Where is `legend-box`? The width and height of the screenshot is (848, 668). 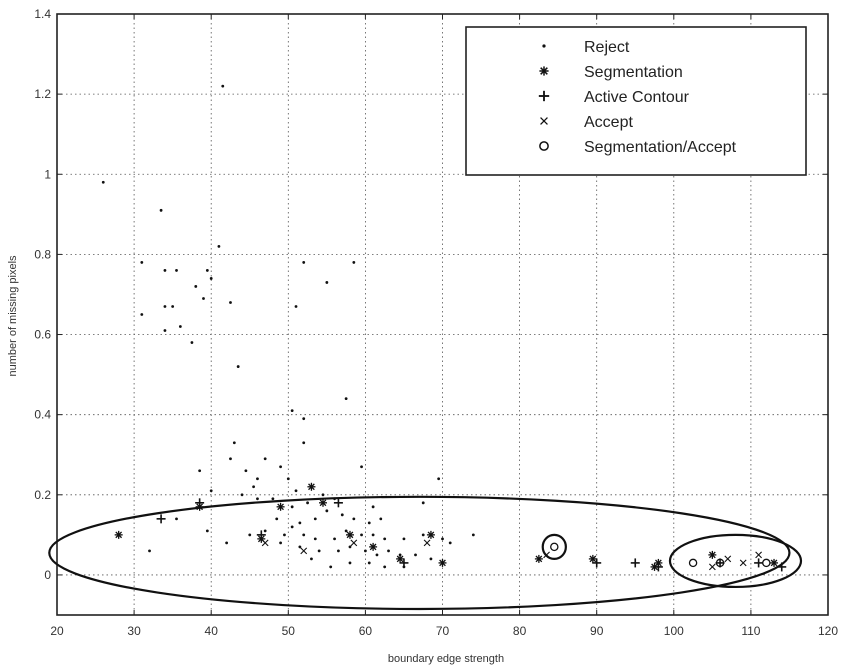
legend-box is located at coordinates (636, 101).